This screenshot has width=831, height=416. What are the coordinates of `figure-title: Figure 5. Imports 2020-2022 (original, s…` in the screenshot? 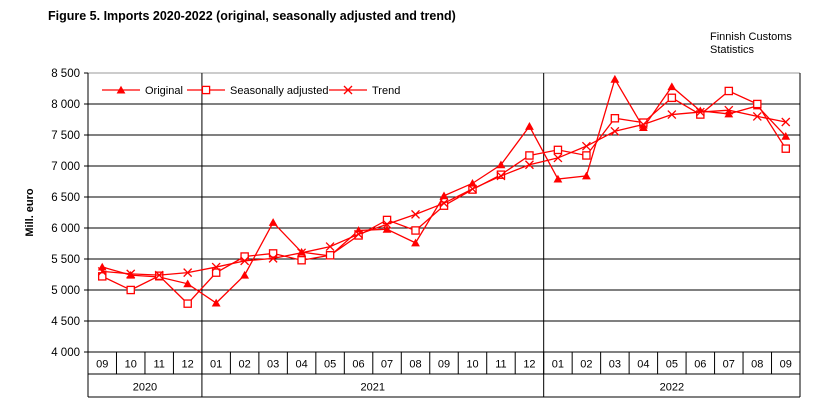 It's located at (252, 16).